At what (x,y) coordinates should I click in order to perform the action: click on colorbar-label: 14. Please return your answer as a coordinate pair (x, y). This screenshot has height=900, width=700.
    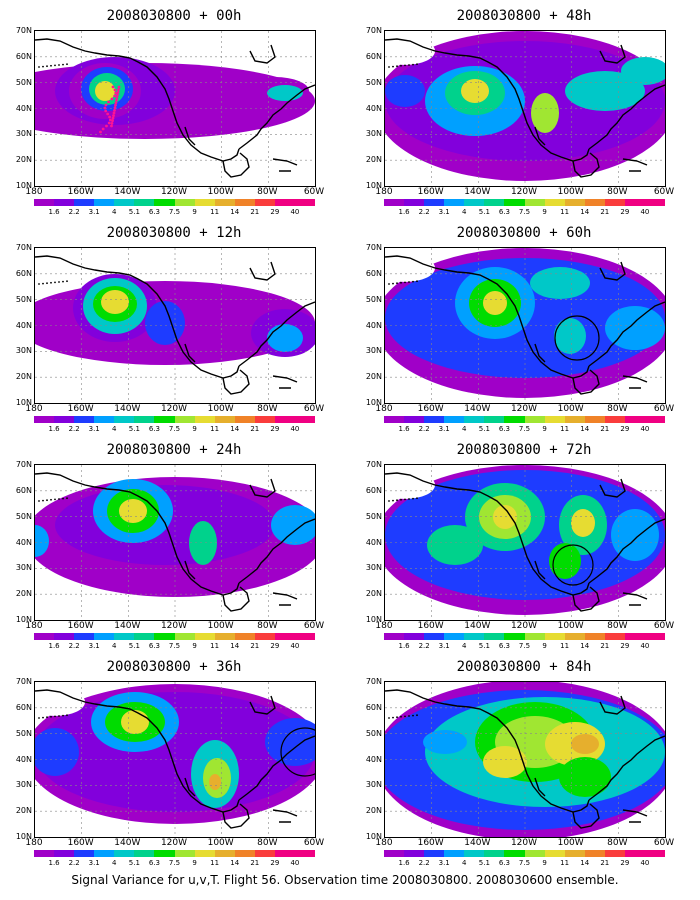
    Looking at the image, I should click on (235, 429).